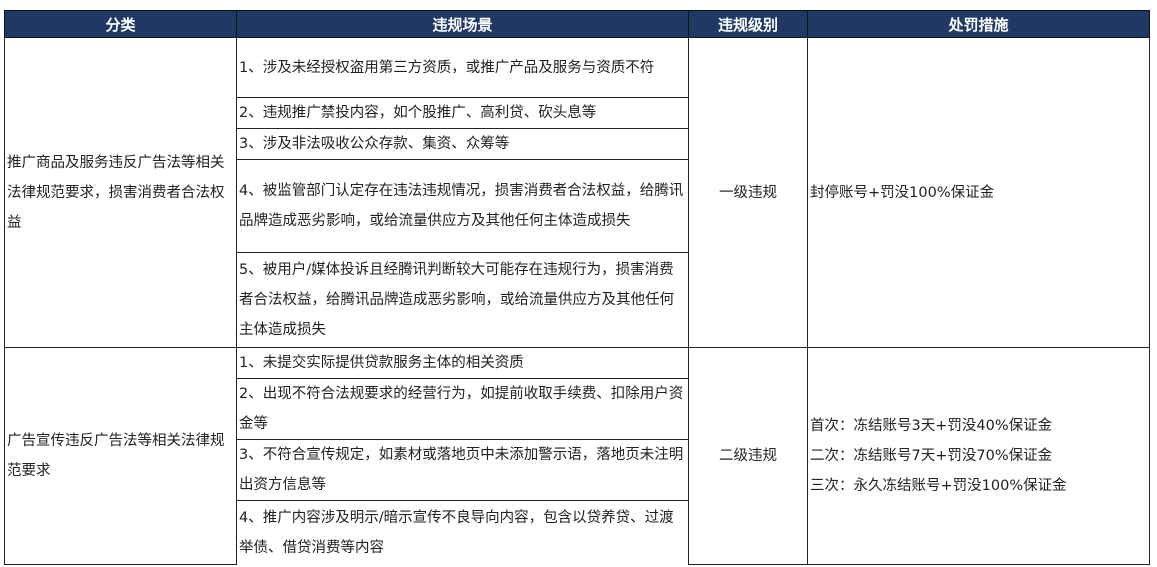  I want to click on table-row: 3、不符合宣传规定，如素材或落地页中未添加警示语，落地页未注明出资方信息等, so click(577, 470).